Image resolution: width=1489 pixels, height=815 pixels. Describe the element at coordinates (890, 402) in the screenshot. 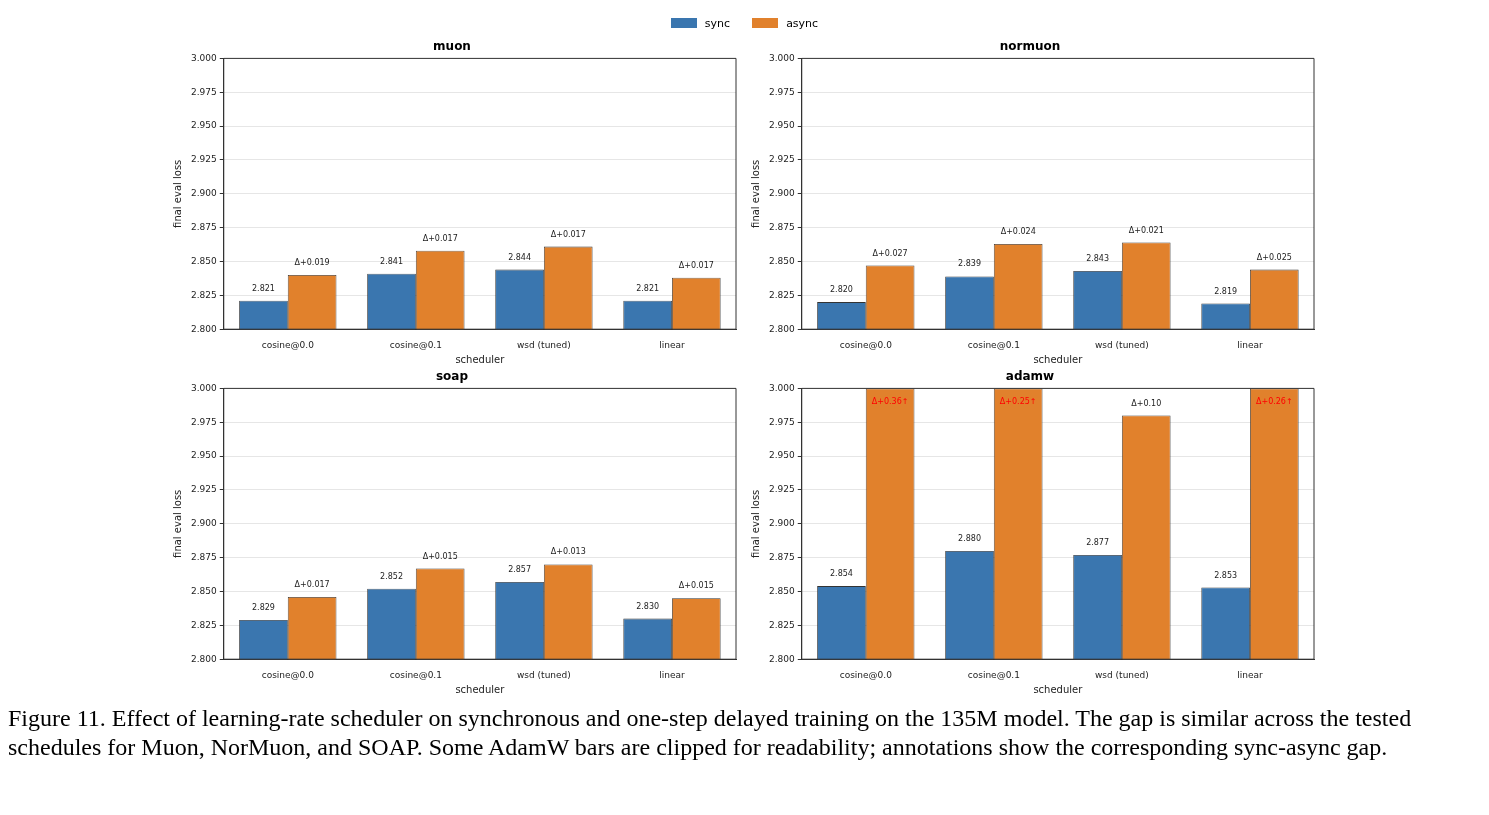

I see `data-label: Δ+0.36↑` at that location.